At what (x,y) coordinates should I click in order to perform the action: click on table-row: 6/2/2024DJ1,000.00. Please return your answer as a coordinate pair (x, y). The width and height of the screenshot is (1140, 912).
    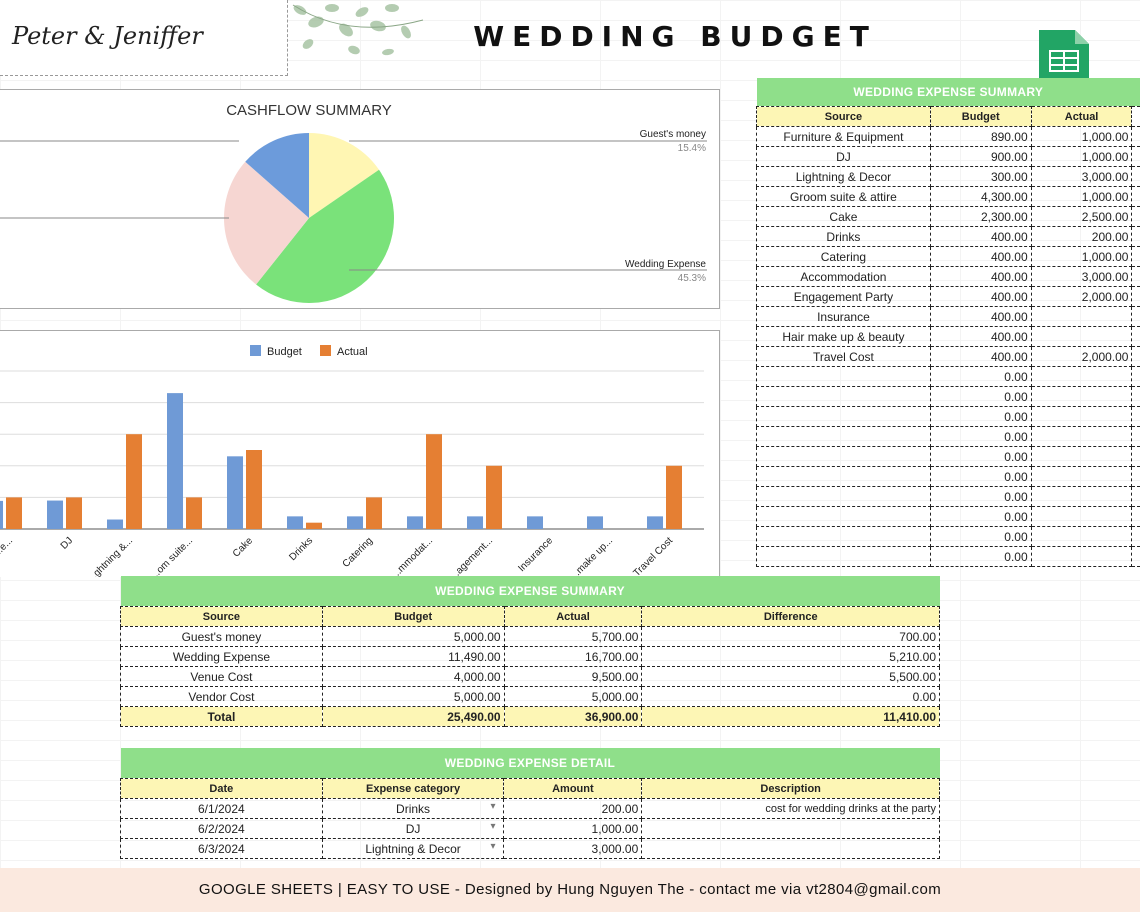
    Looking at the image, I should click on (530, 828).